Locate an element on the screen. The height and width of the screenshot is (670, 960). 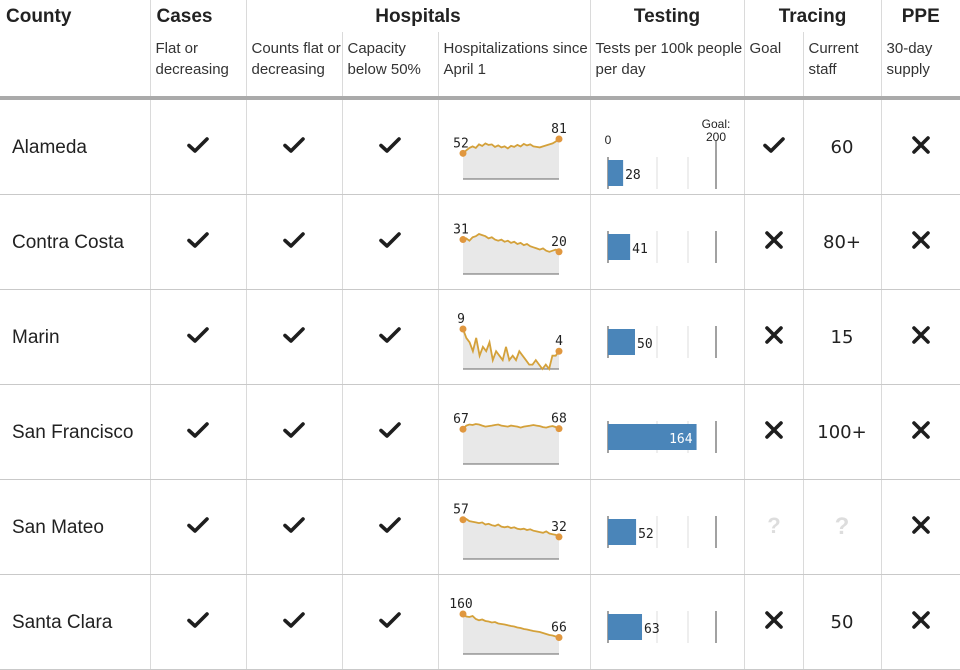
county-name: Contra Costa is located at coordinates (75, 242).